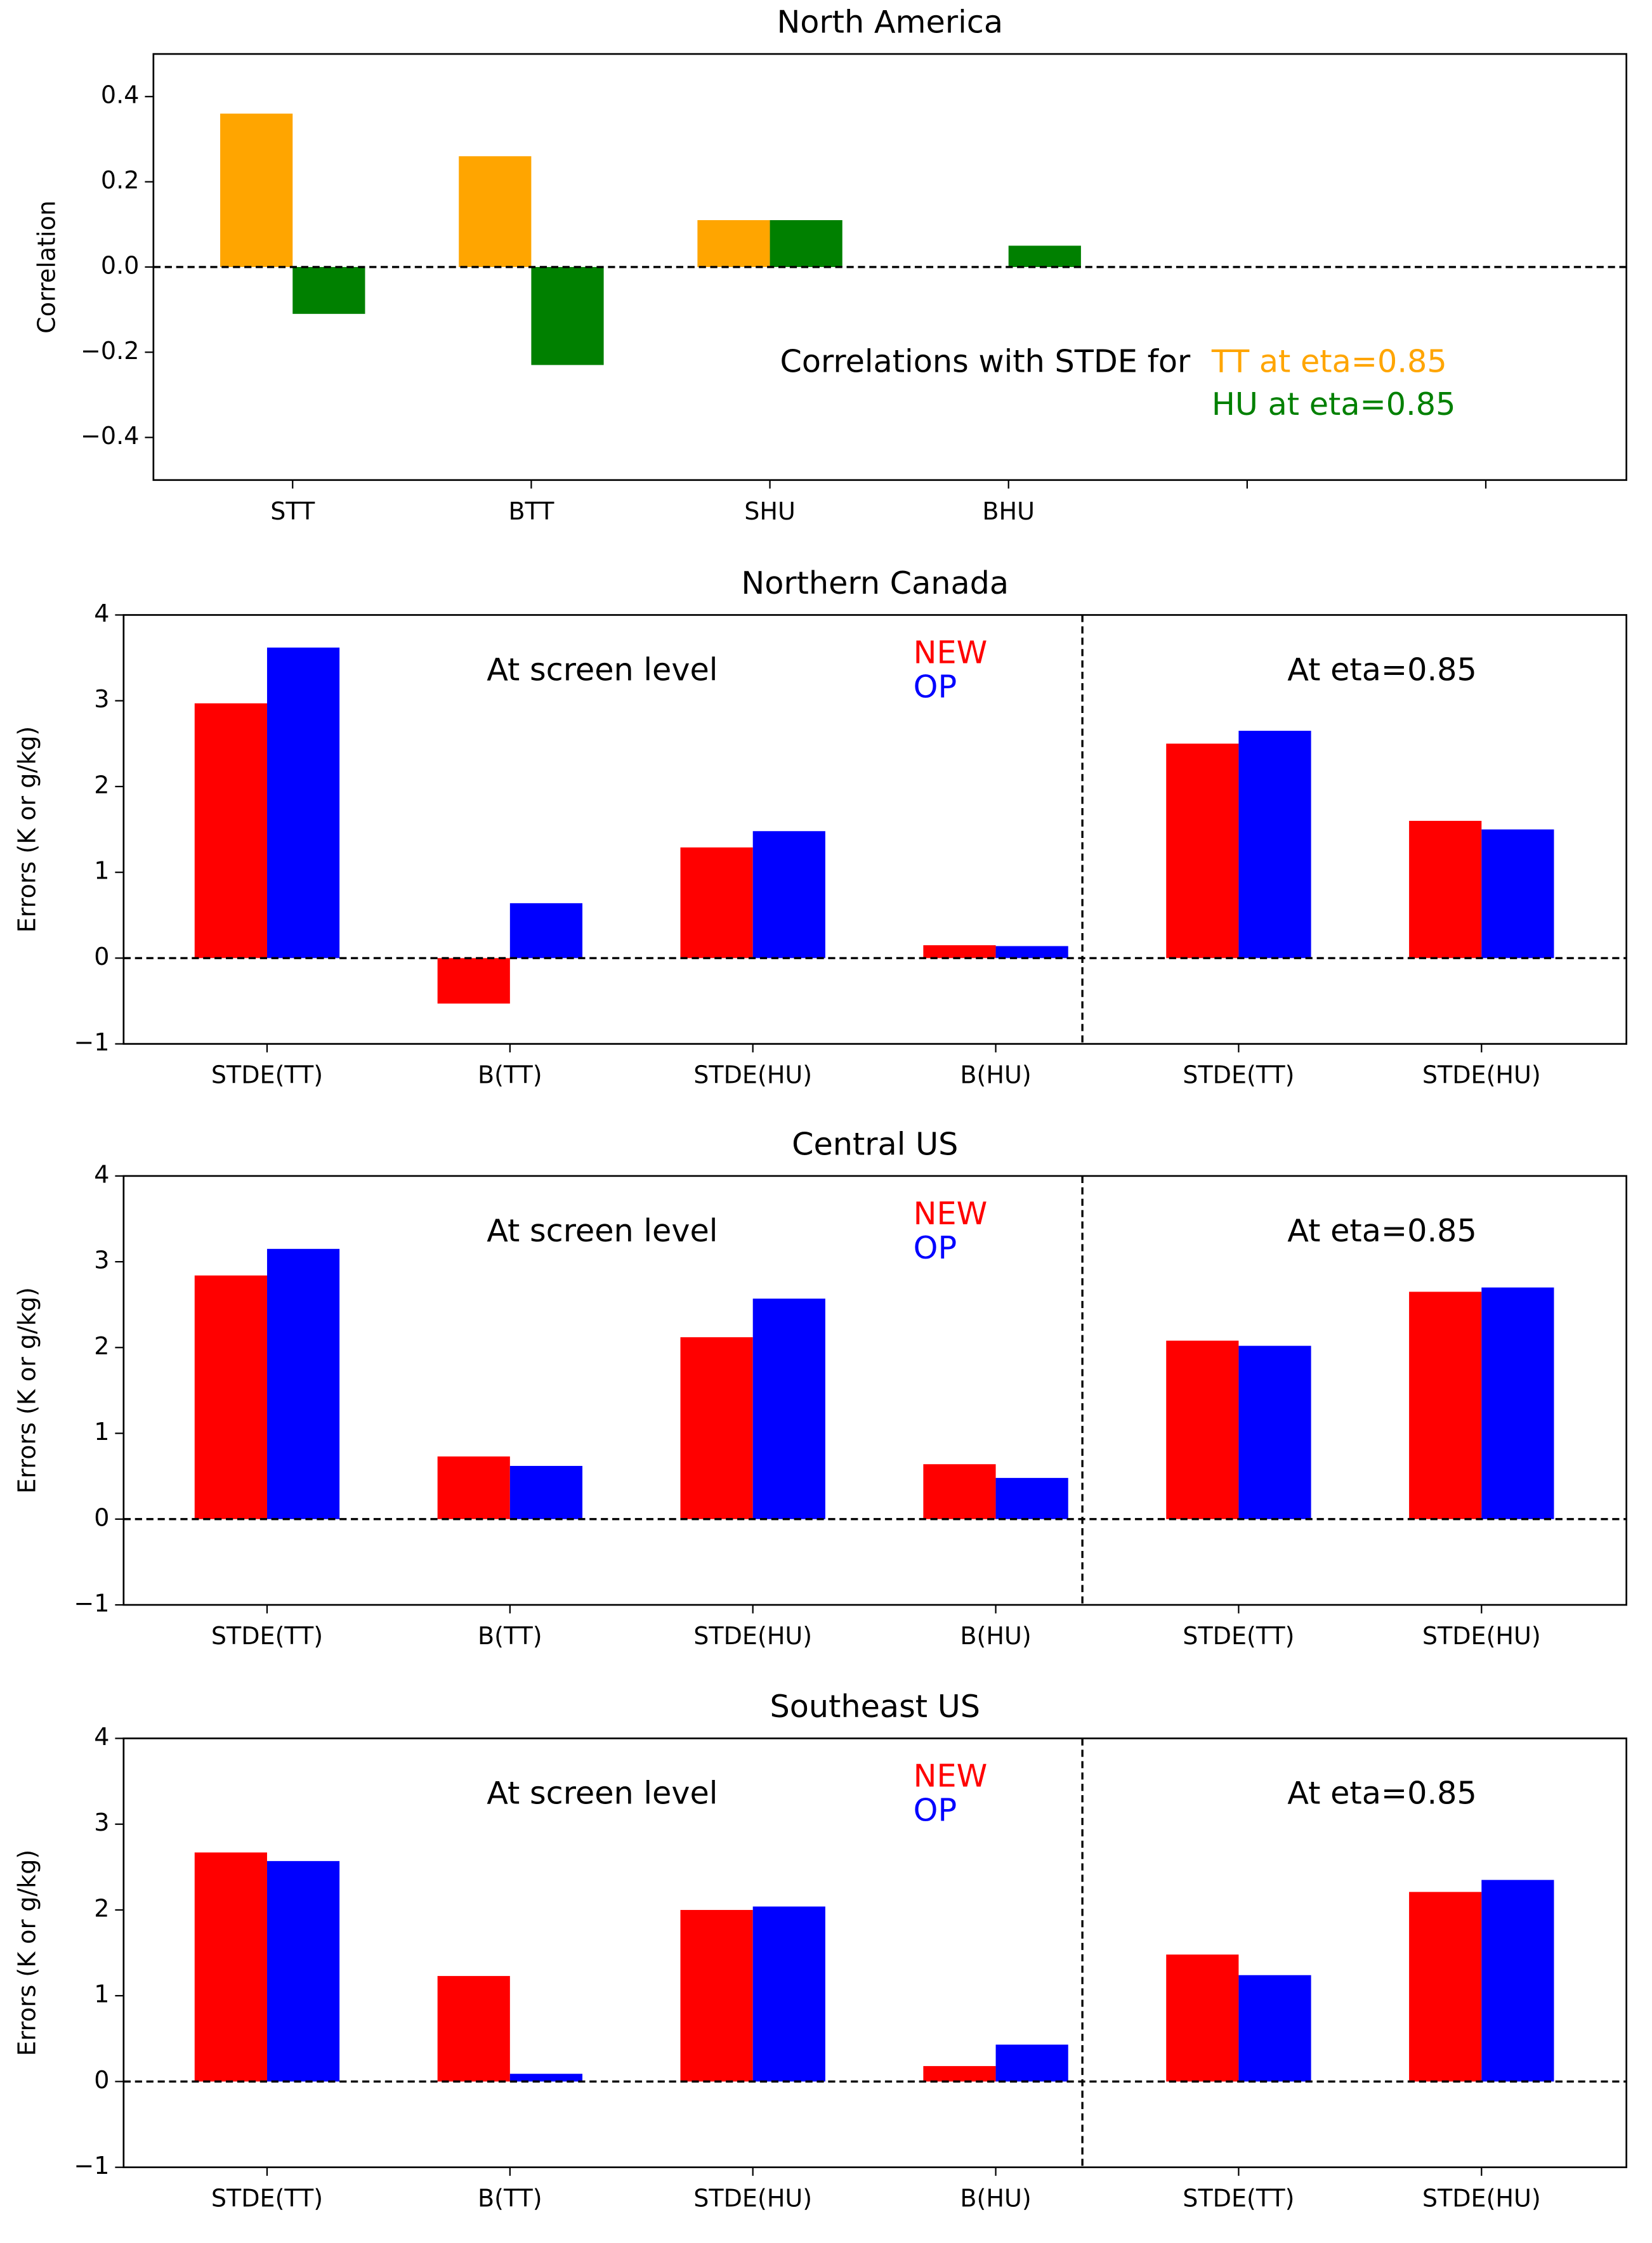  I want to click on x-tick-label: SHU, so click(770, 511).